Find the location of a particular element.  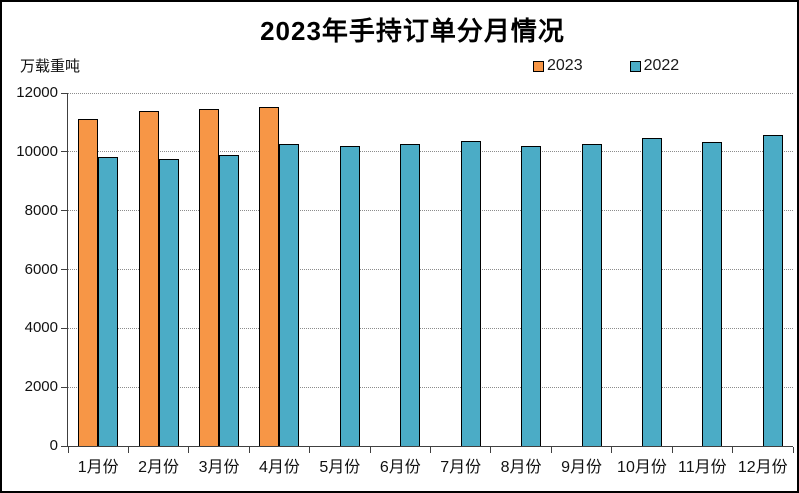

x-axis-category-label: 1月份 is located at coordinates (98, 467).